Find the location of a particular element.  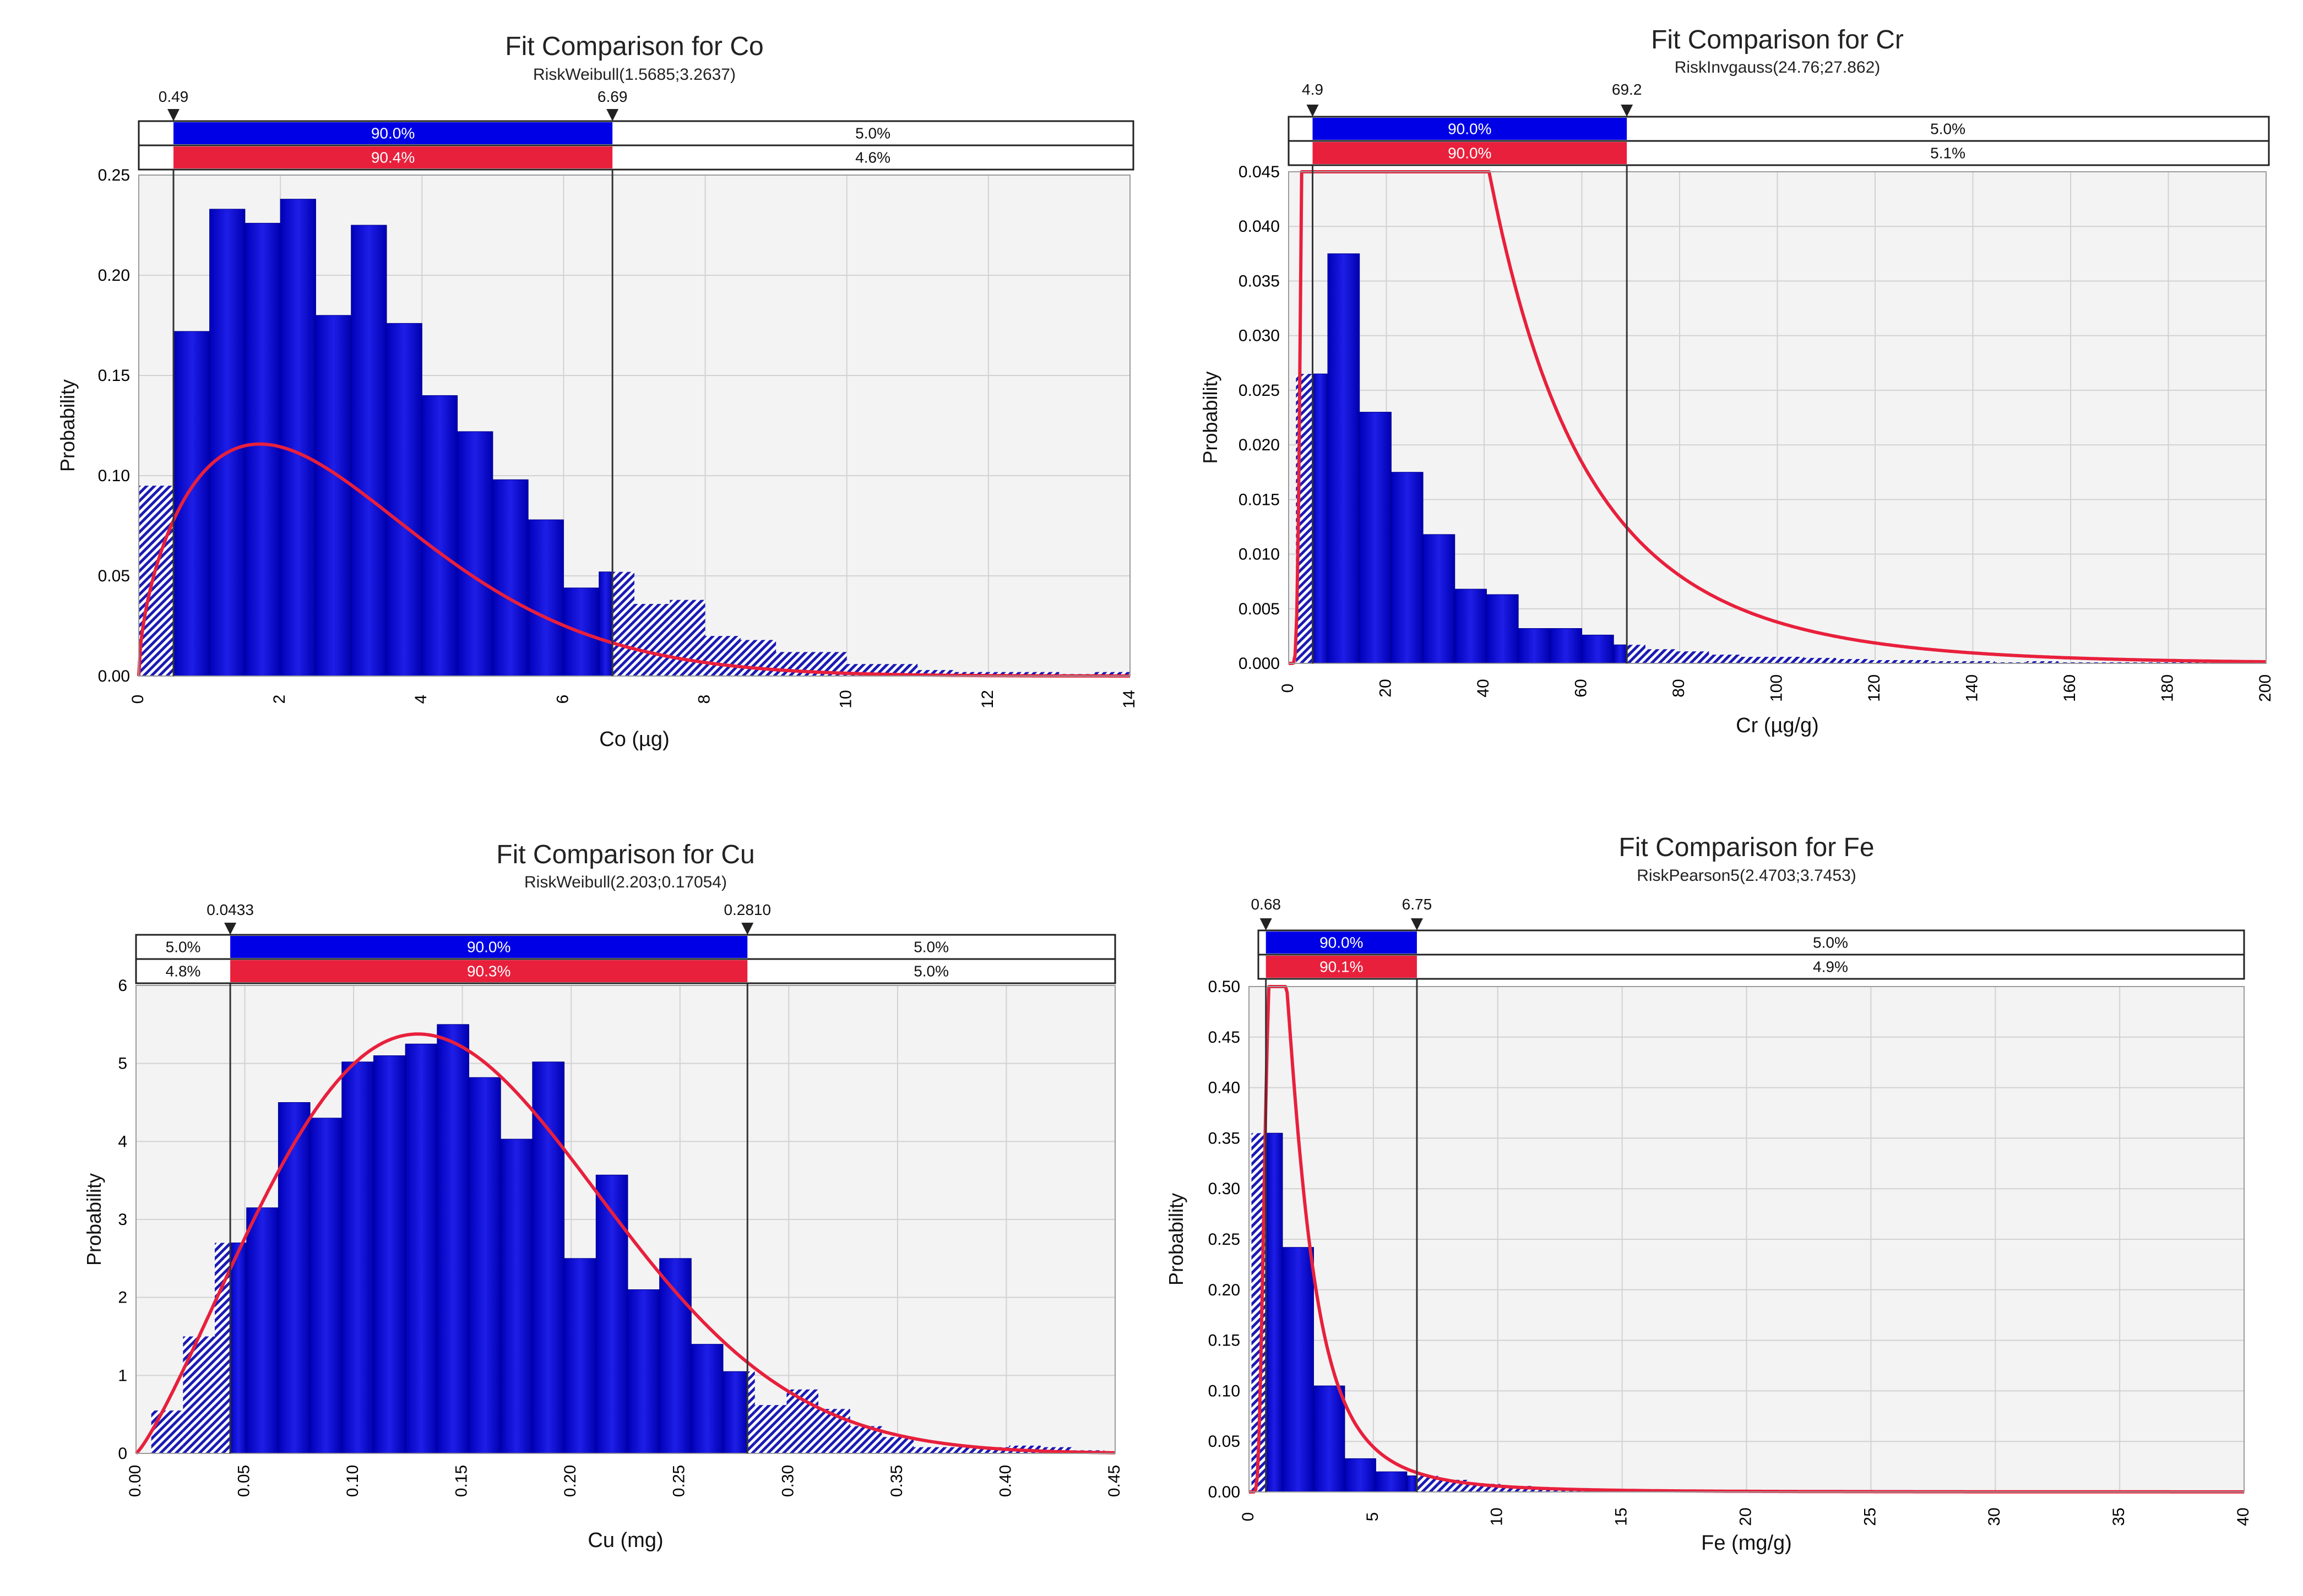

x-tick-label: 2 is located at coordinates (279, 700).